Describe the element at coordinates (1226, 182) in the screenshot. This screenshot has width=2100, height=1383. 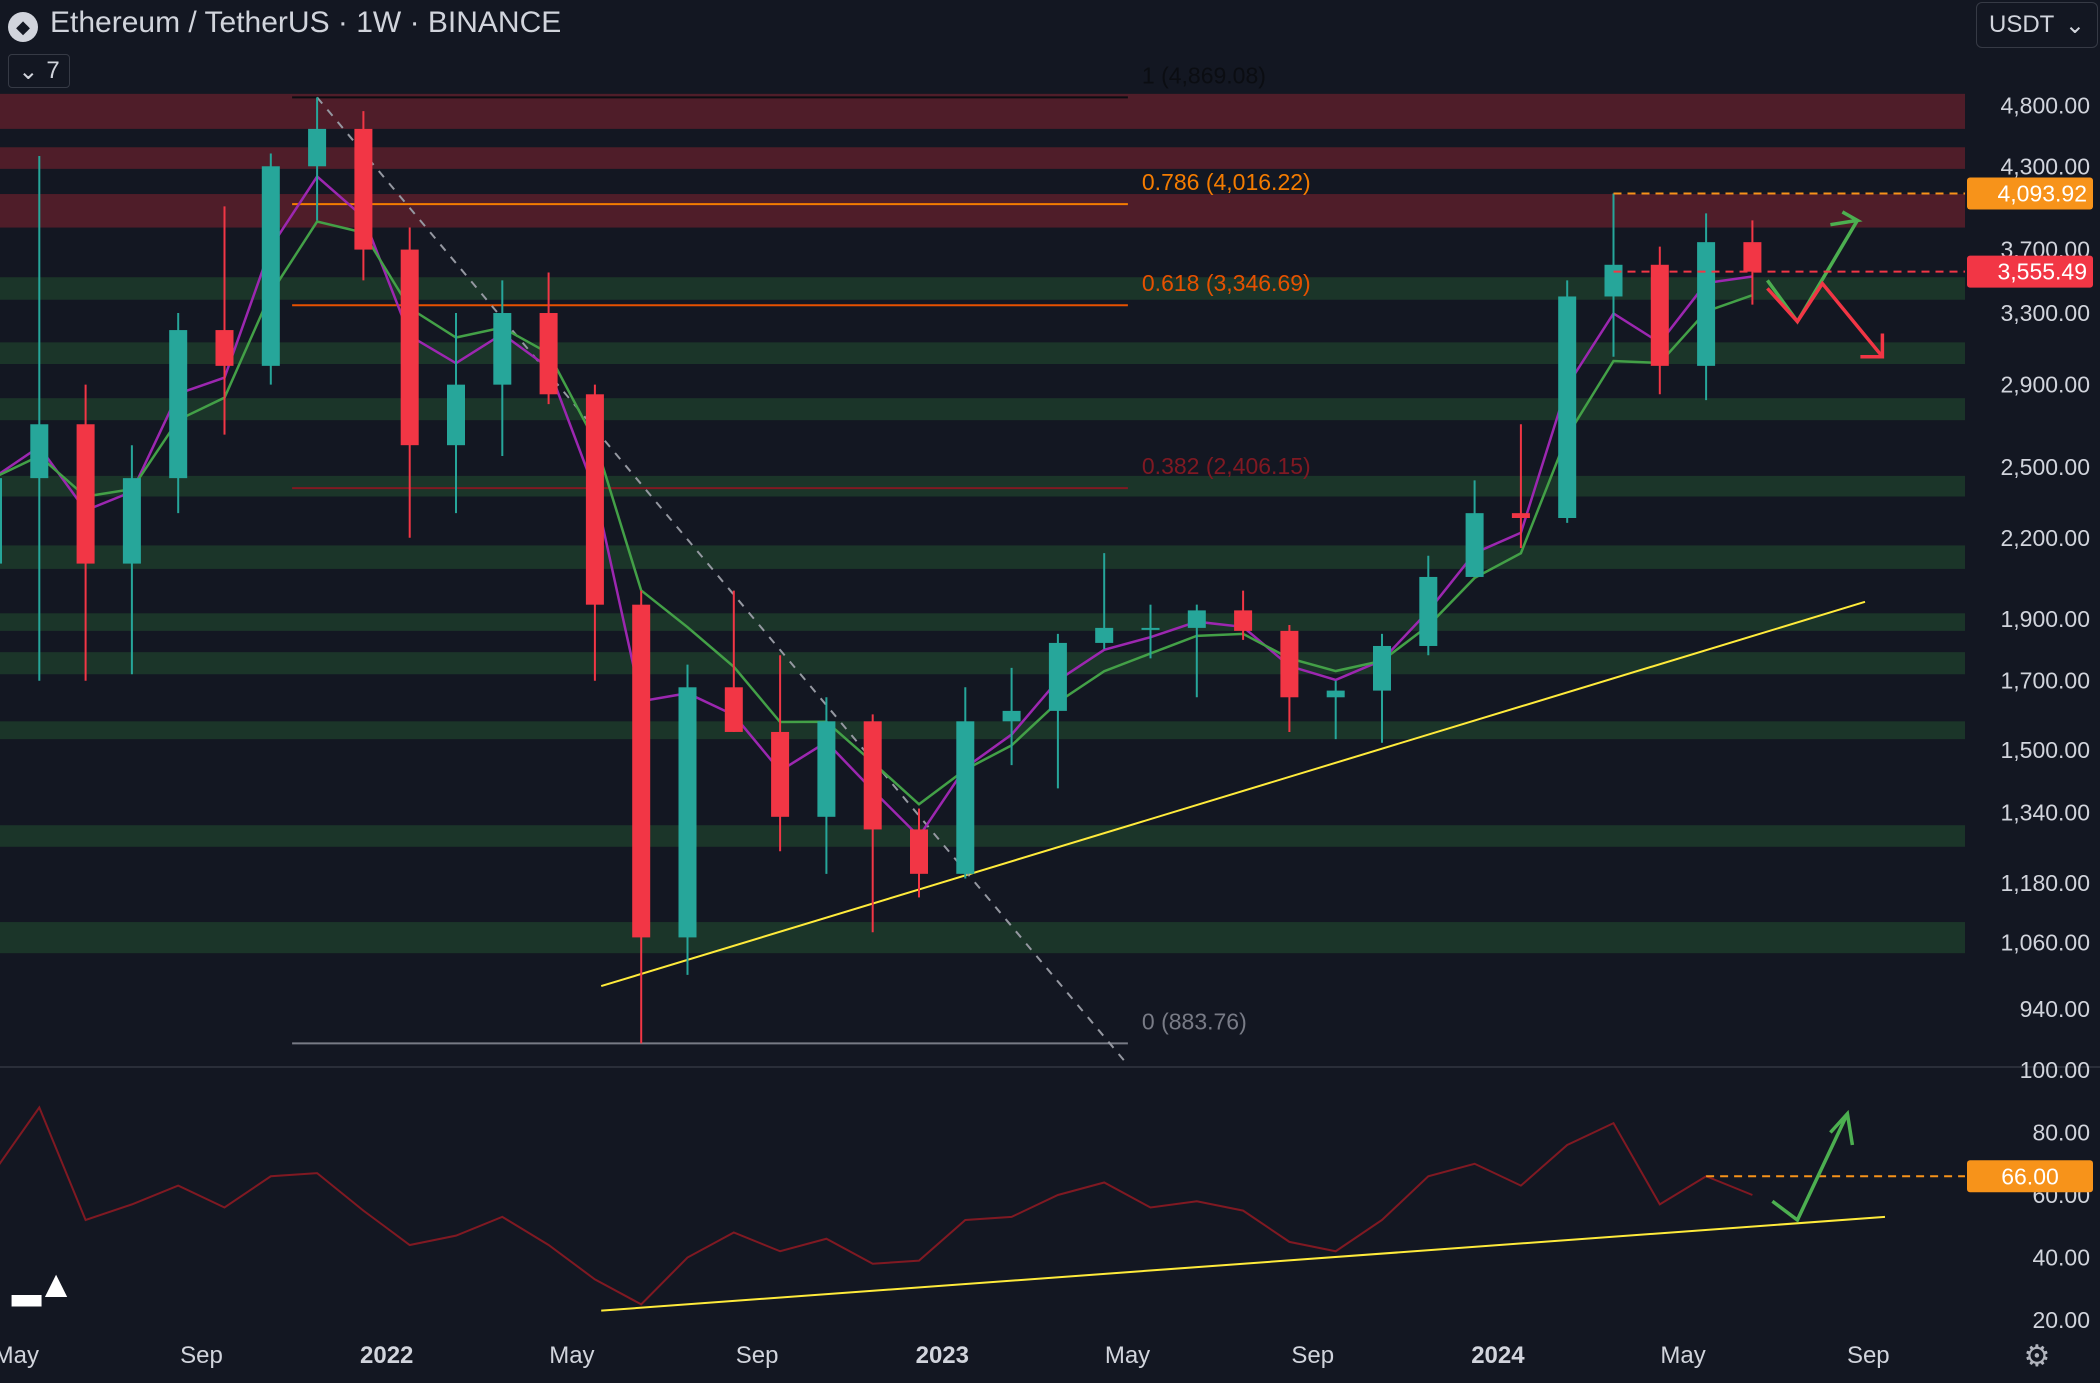
I see `fib-level-label: 0.786 (4,016.22)` at that location.